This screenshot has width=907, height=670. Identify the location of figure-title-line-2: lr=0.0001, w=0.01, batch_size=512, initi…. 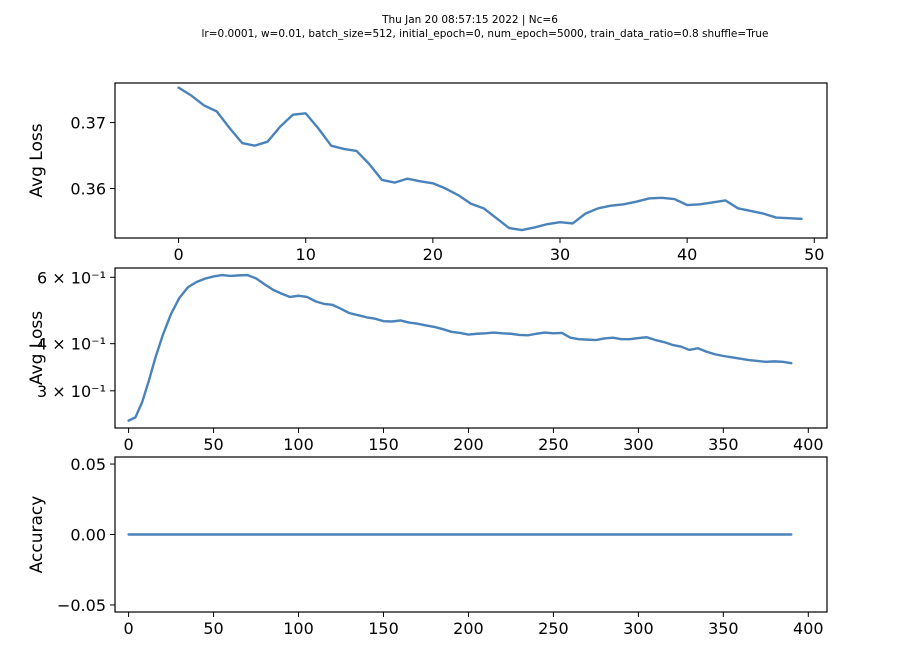
(485, 34).